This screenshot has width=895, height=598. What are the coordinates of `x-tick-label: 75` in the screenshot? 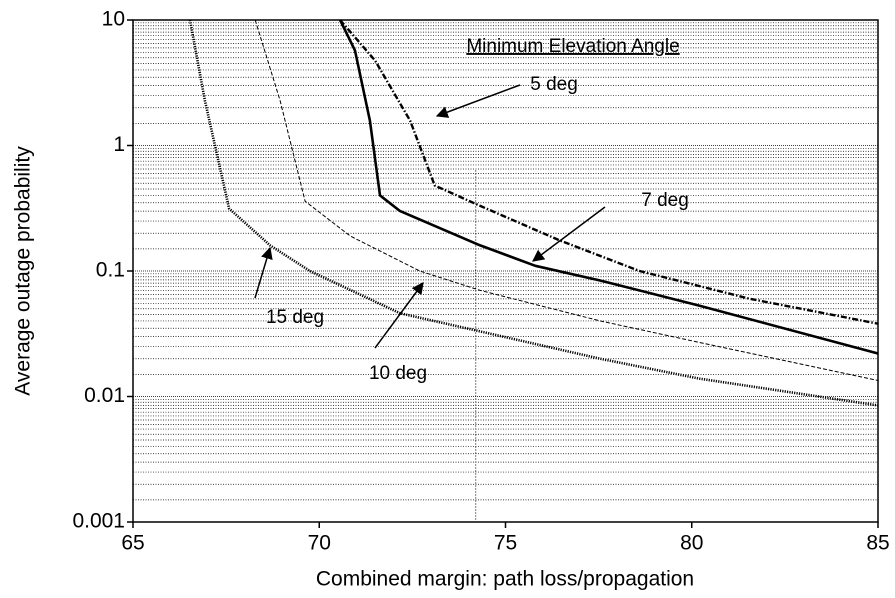 It's located at (505, 543).